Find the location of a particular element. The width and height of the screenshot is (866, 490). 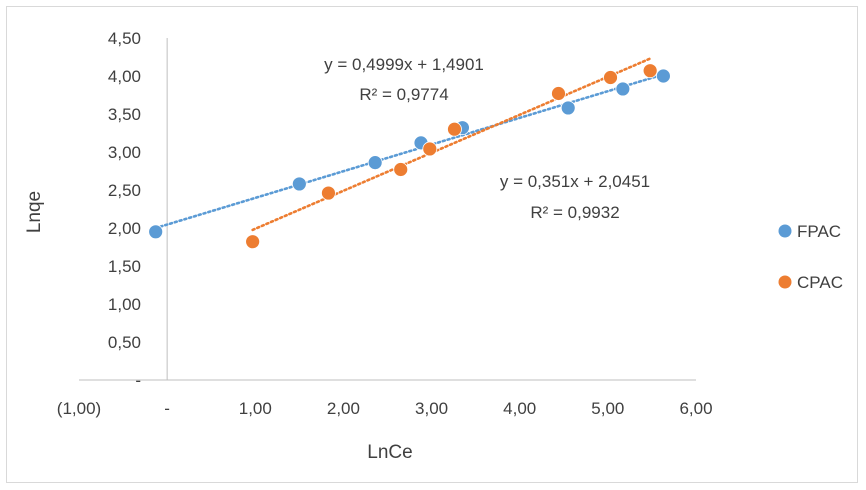

x-tick-labels: (1,00) - 1,00 2,00 3,00 4,00 5,00 6,00 is located at coordinates (385, 408).